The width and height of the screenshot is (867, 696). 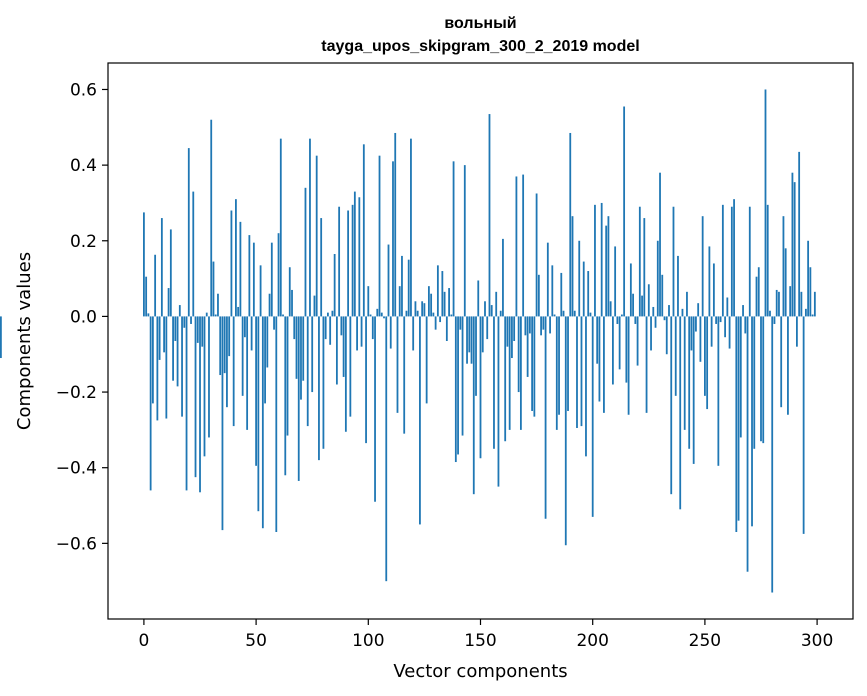 I want to click on x-tick-label: 50, so click(x=256, y=641).